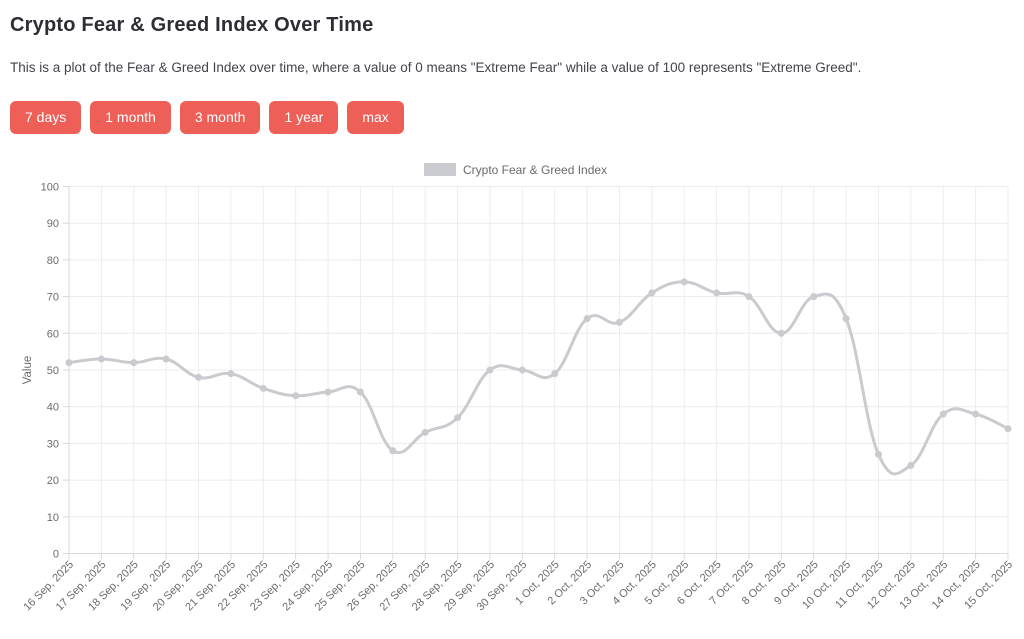 The width and height of the screenshot is (1024, 639). I want to click on y-tick-label: 70, so click(53, 298).